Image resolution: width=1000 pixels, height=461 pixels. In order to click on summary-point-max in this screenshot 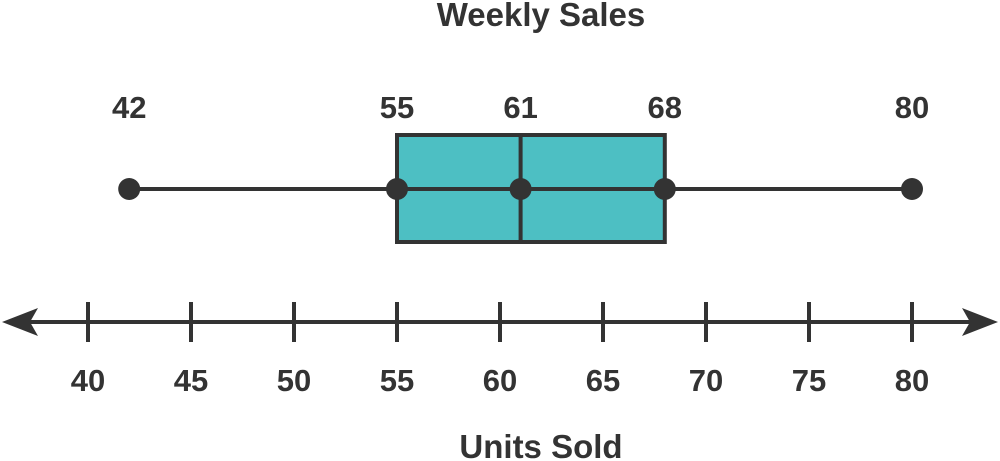, I will do `click(912, 189)`.